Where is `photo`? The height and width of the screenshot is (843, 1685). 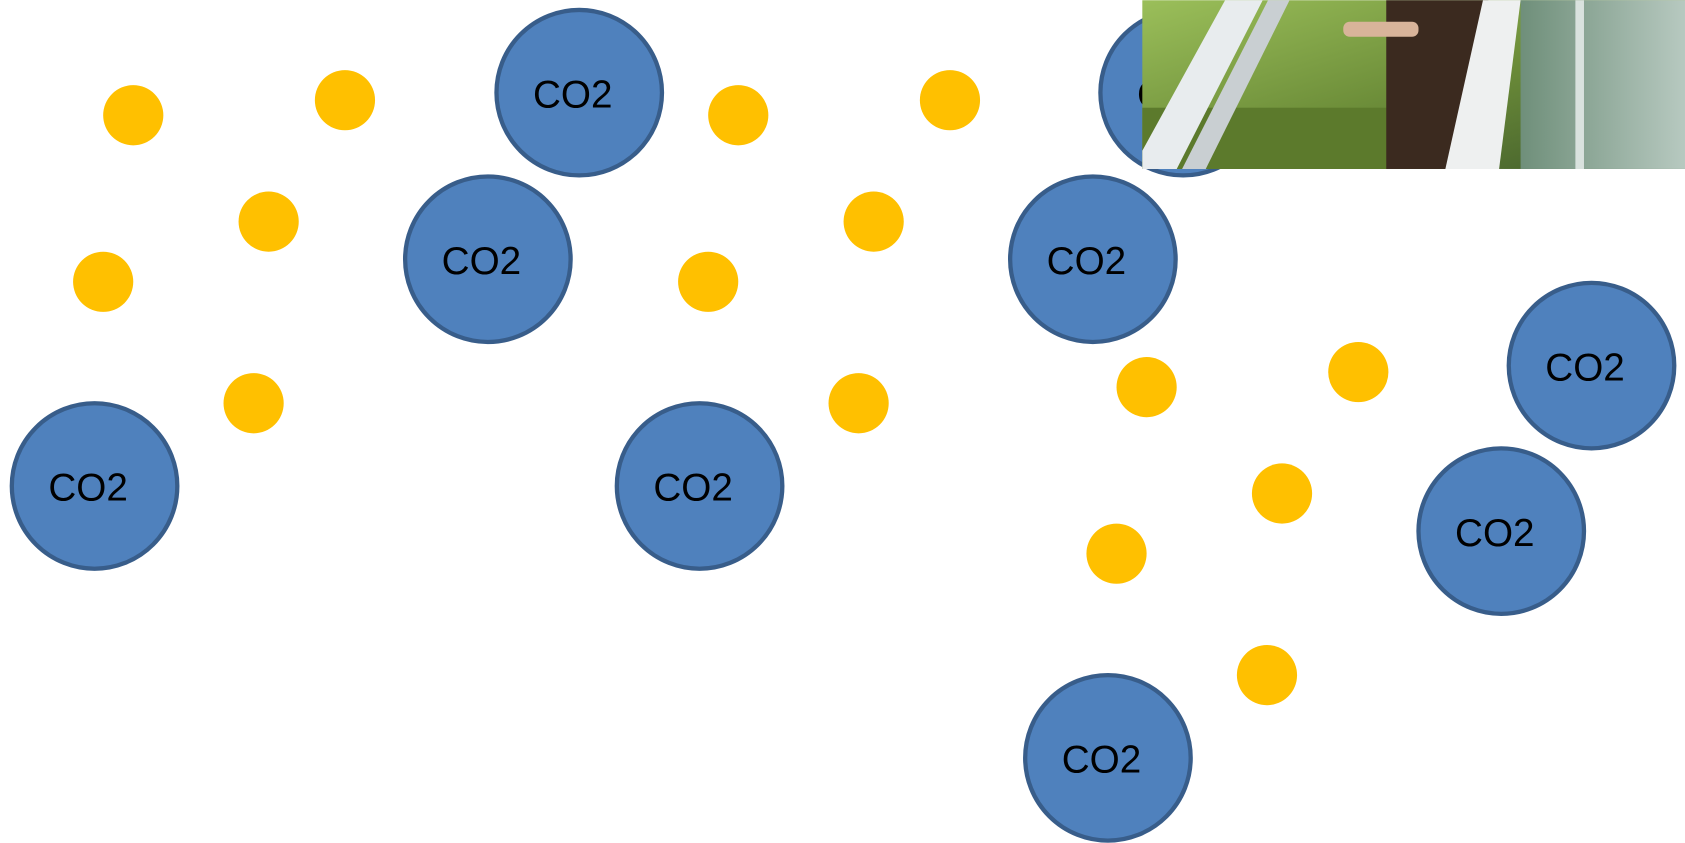
photo is located at coordinates (1413, 84).